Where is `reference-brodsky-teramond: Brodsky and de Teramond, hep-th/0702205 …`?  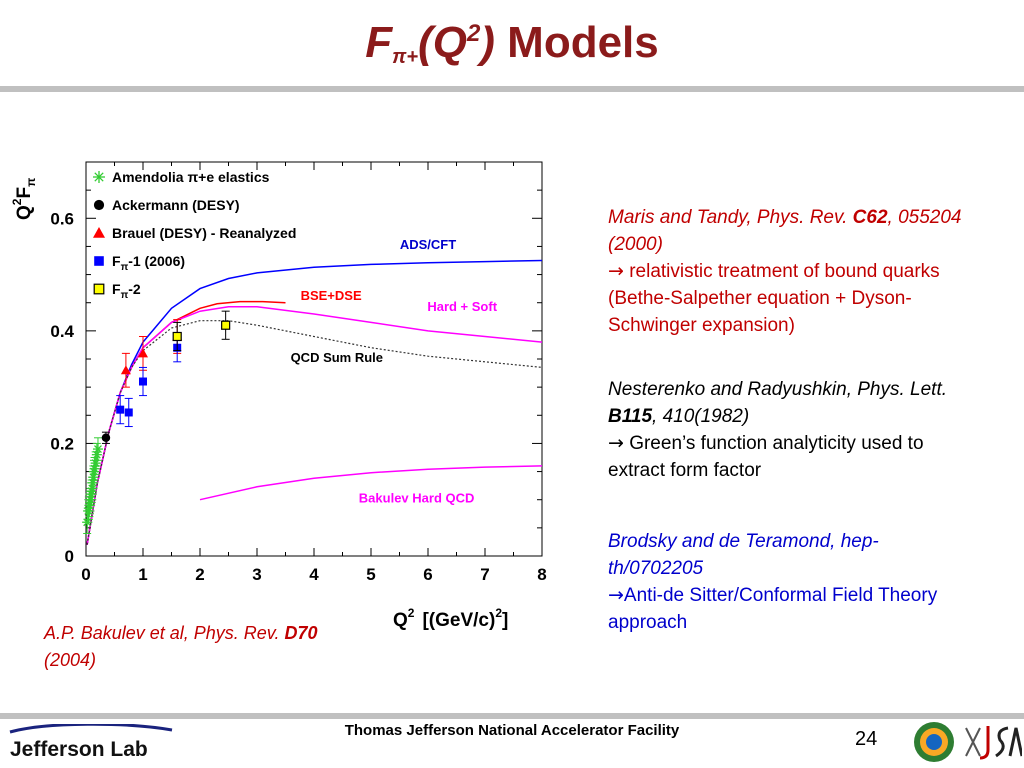 reference-brodsky-teramond: Brodsky and de Teramond, hep-th/0702205 … is located at coordinates (793, 582).